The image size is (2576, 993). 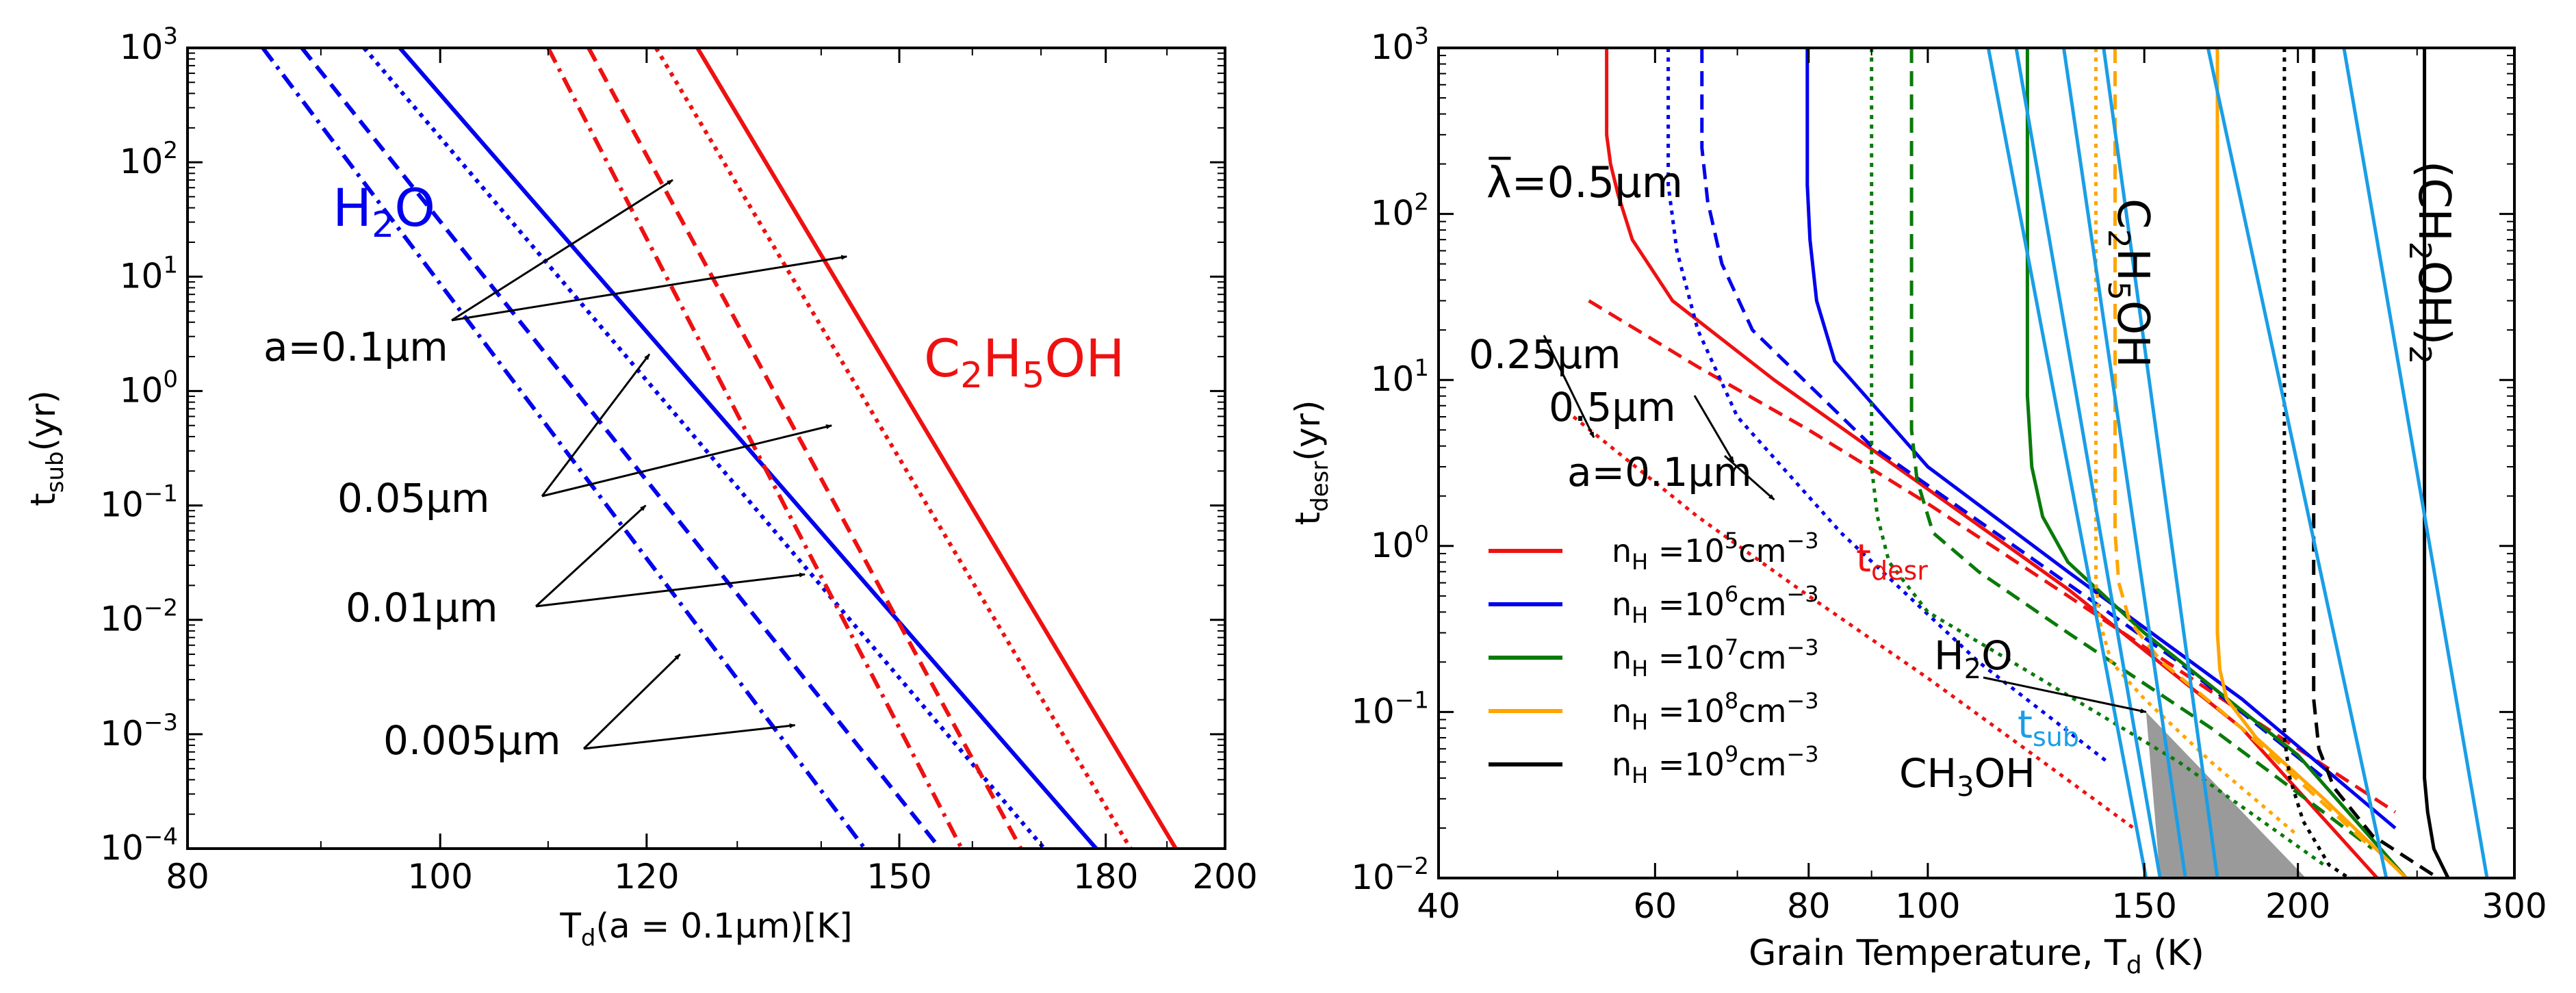 What do you see at coordinates (439, 877) in the screenshot?
I see `left-xtick-label: 100` at bounding box center [439, 877].